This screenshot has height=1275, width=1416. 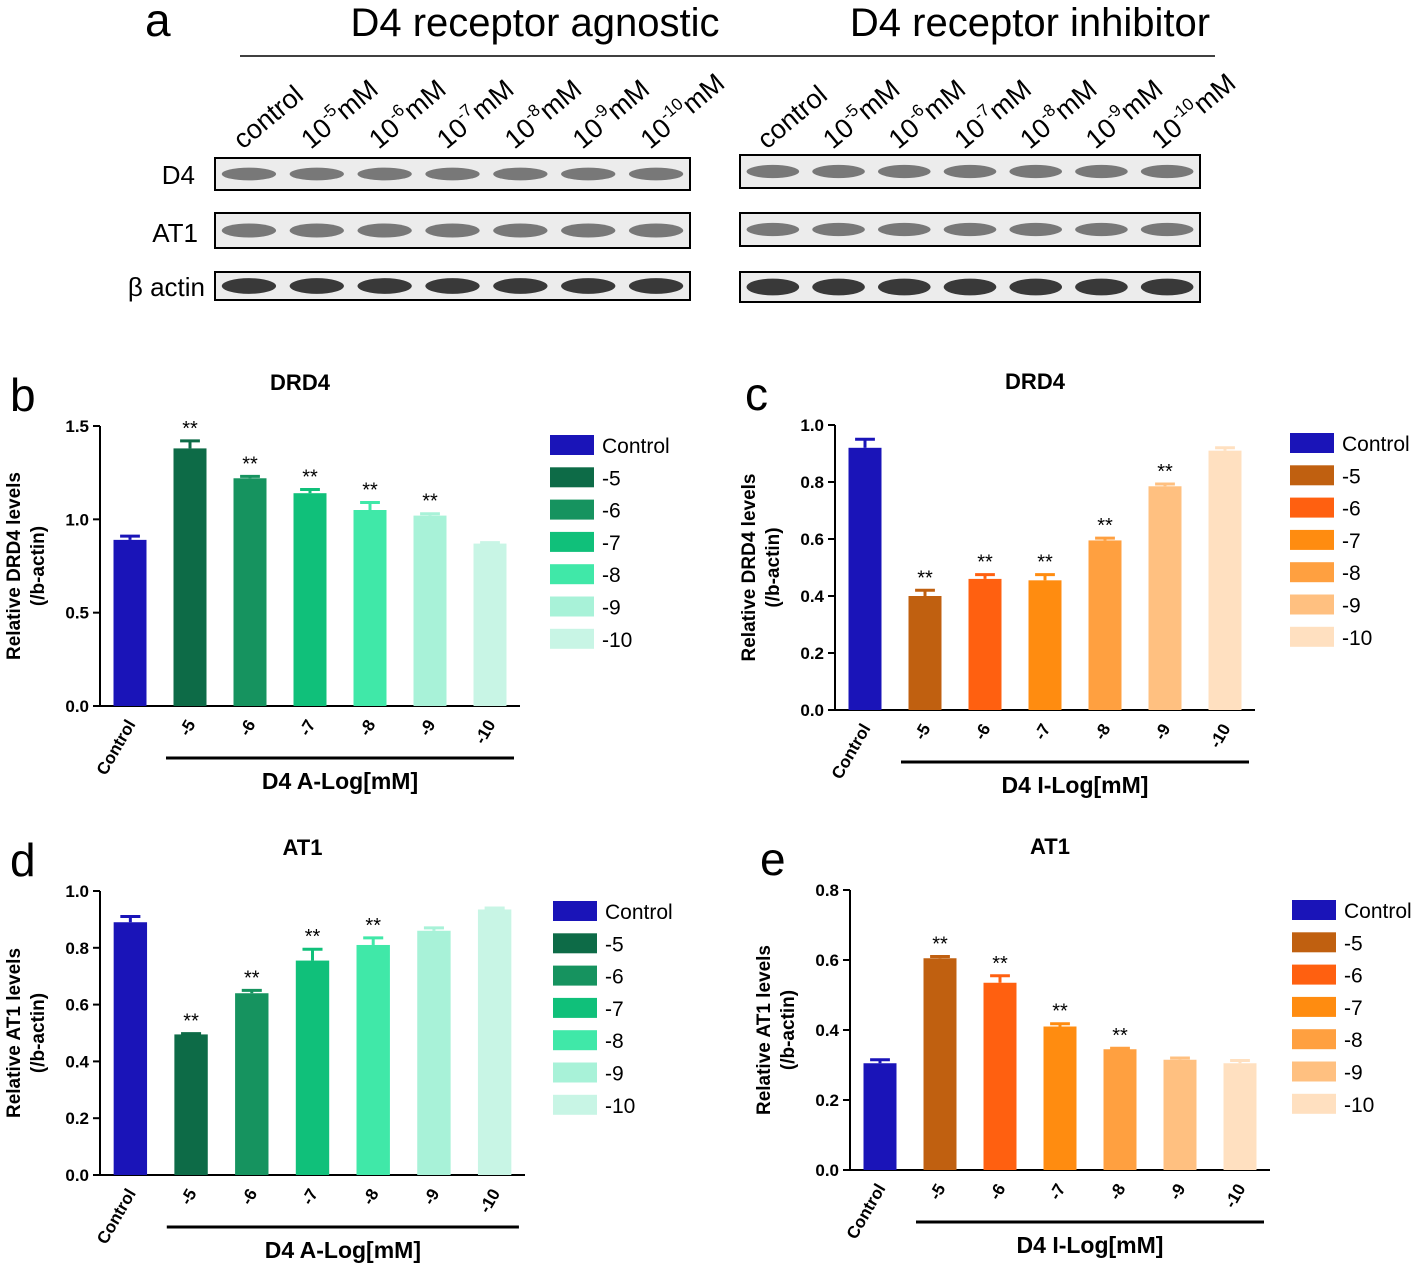 I want to click on group-title: D4 receptor inhibitor, so click(x=1030, y=23).